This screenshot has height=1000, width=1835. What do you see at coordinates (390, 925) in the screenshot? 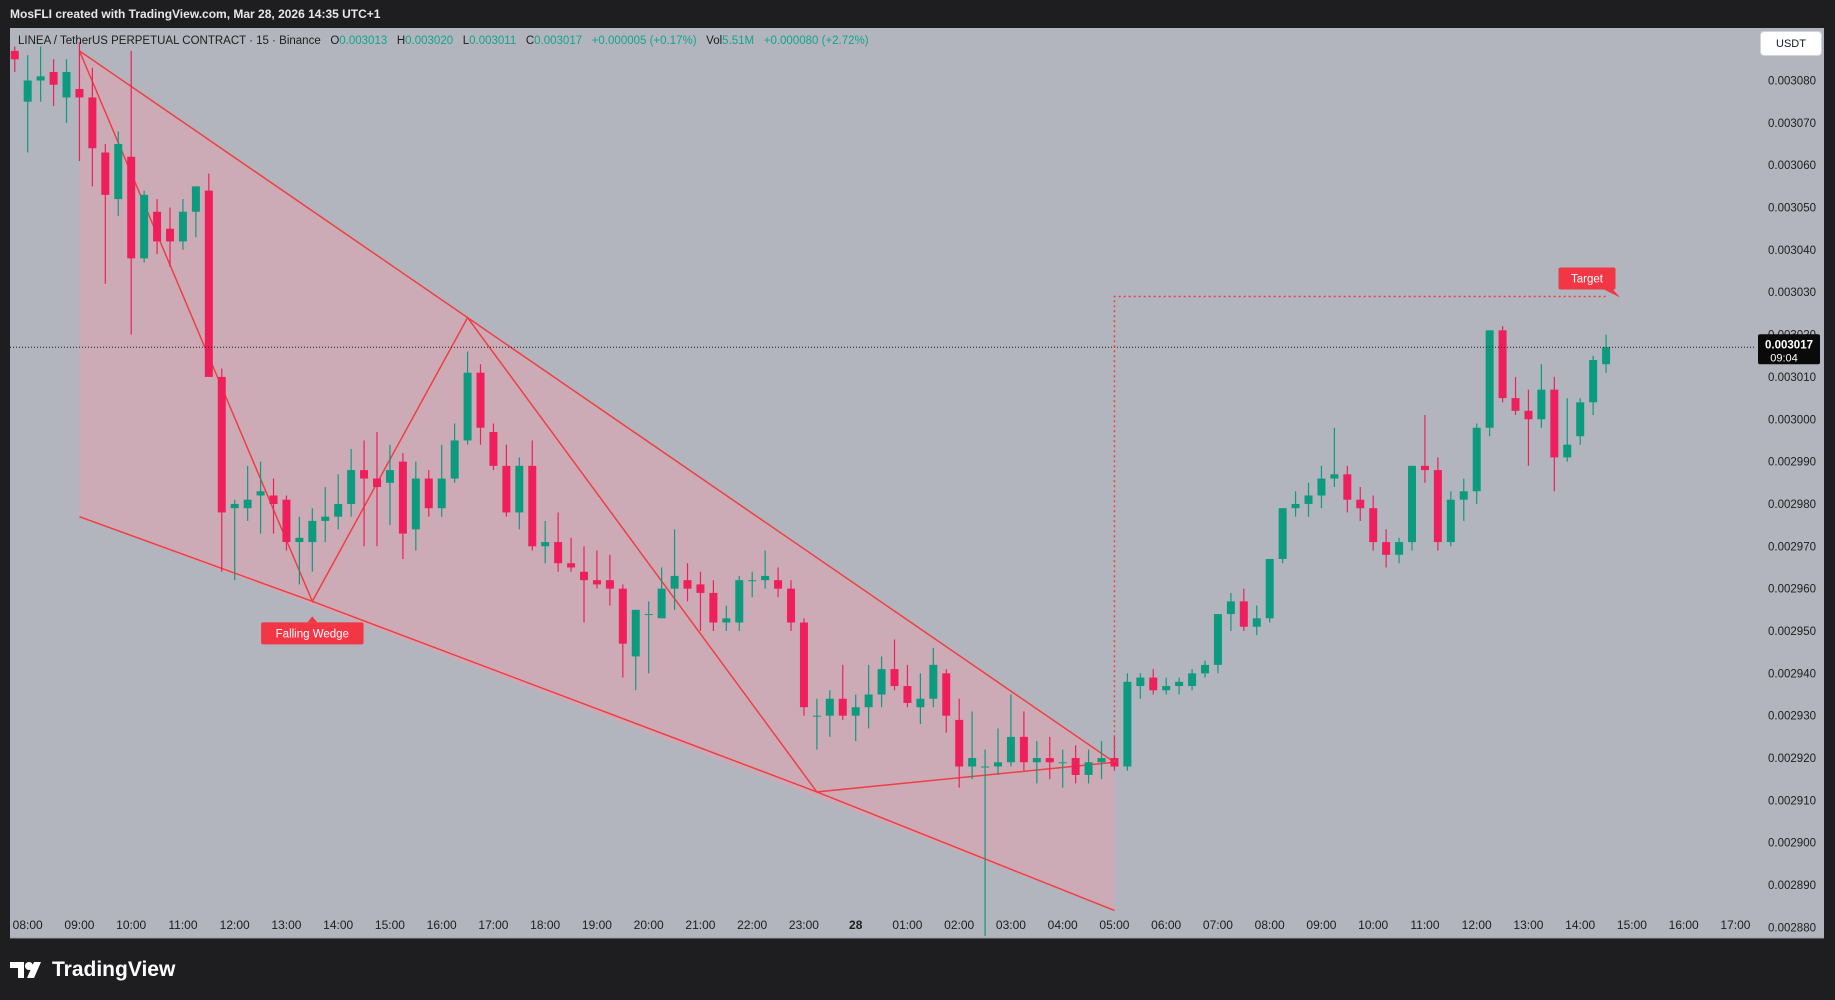
I see `time-tick-label: 15:00` at bounding box center [390, 925].